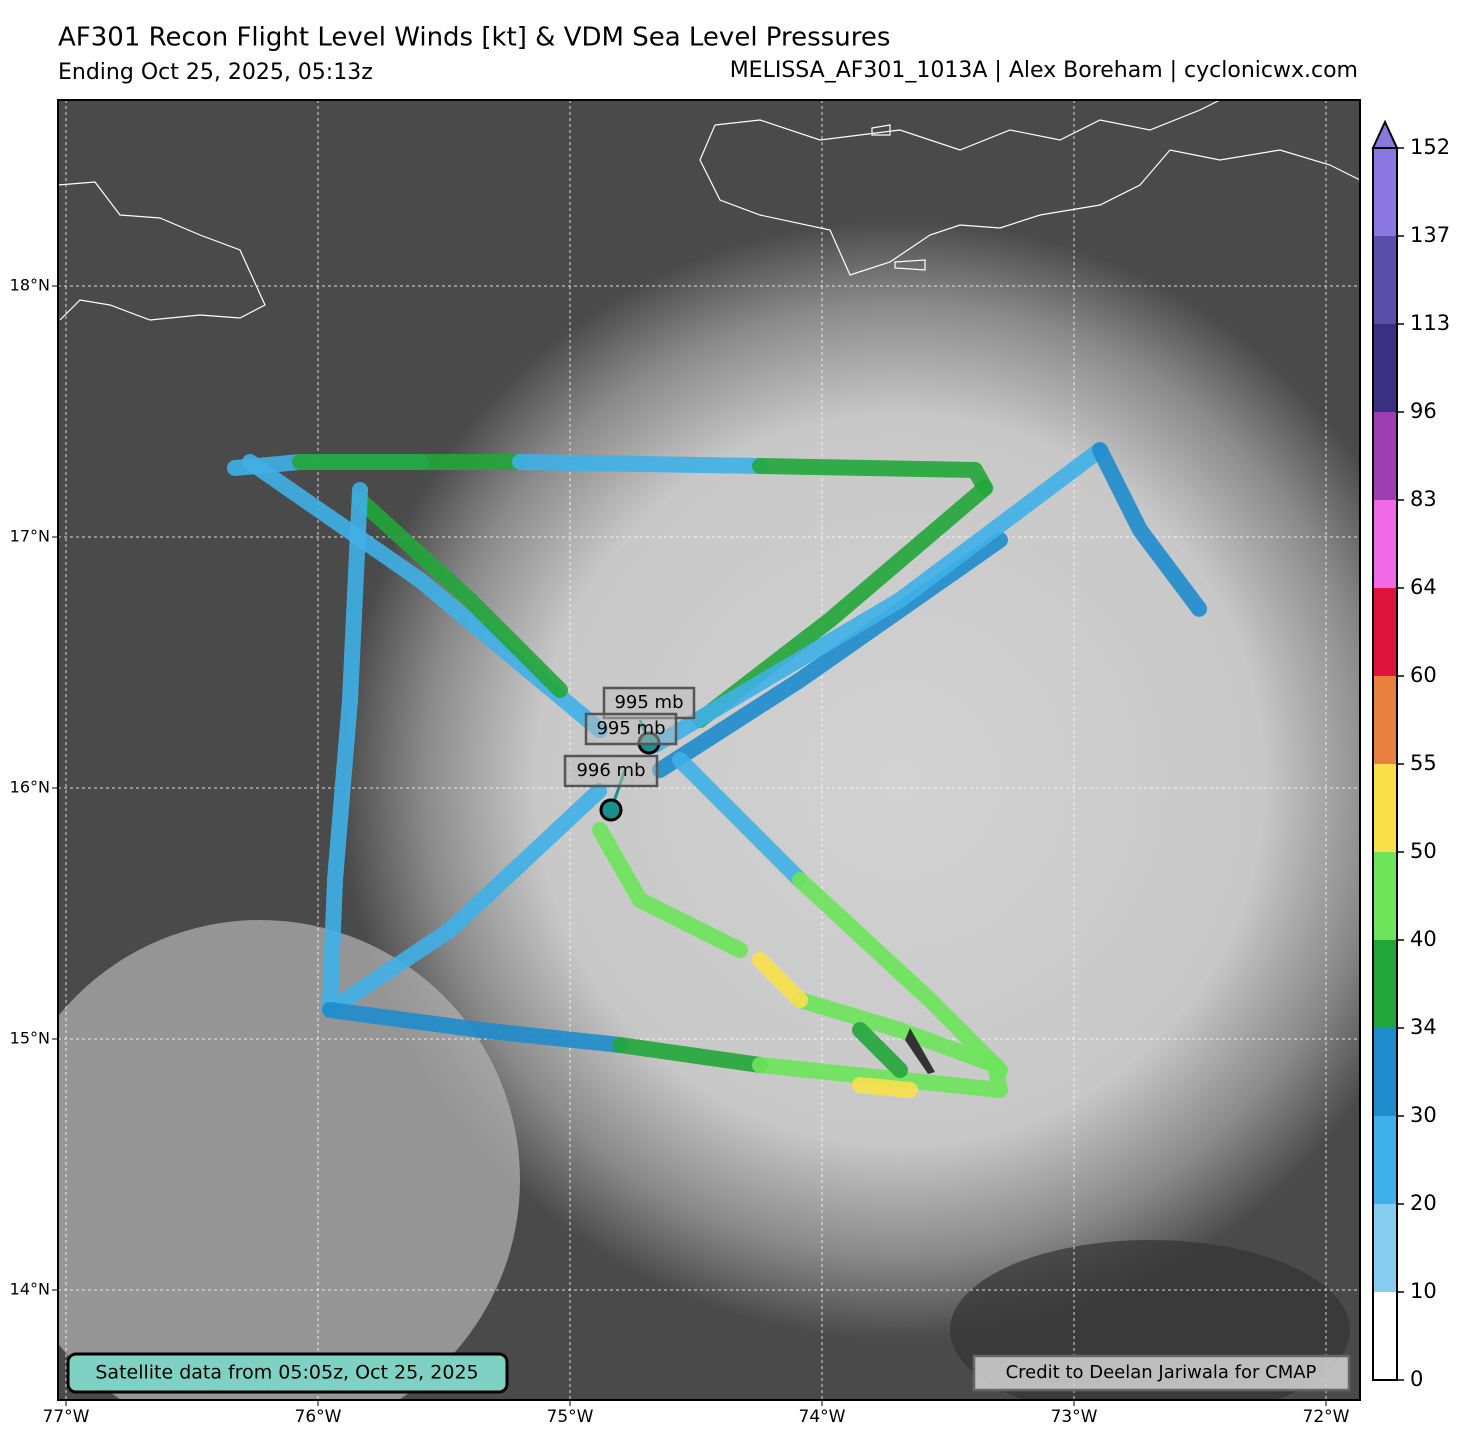  Describe the element at coordinates (30, 285) in the screenshot. I see `lat-label: 18°N` at that location.